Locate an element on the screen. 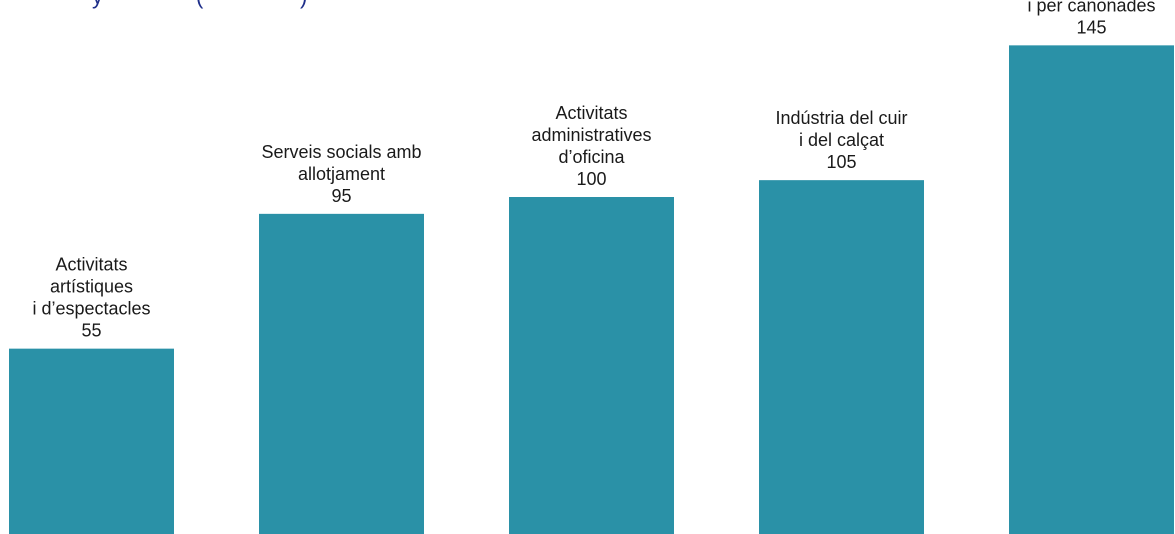  value-label-5: 145 is located at coordinates (1091, 27).